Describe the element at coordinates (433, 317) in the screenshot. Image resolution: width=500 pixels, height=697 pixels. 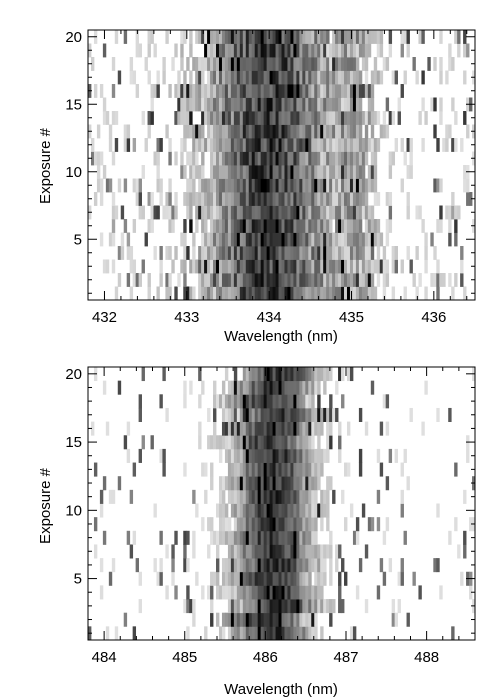
I see `x-tick-label: 436` at that location.